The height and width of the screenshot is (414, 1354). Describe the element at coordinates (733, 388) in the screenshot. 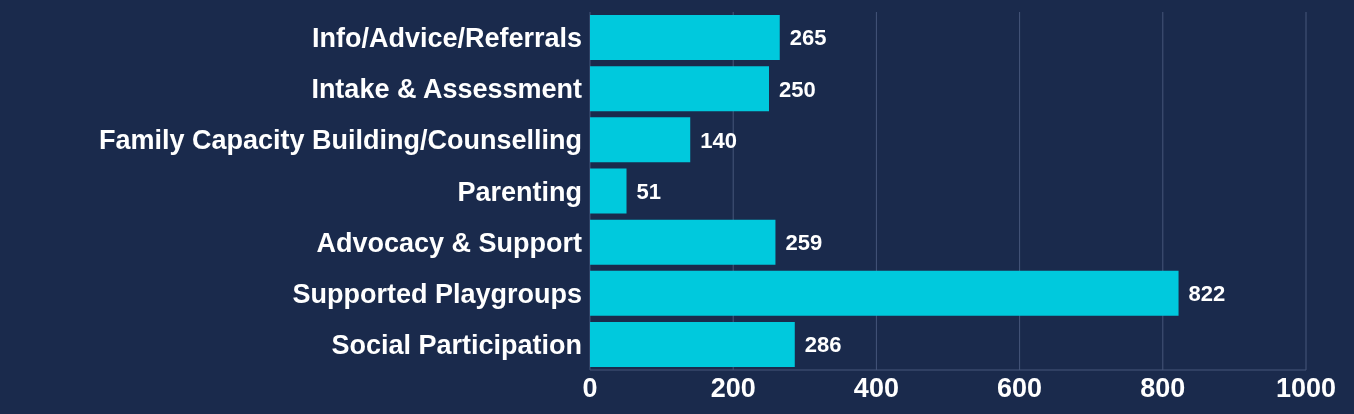

I see `x-tick-label: 200` at that location.